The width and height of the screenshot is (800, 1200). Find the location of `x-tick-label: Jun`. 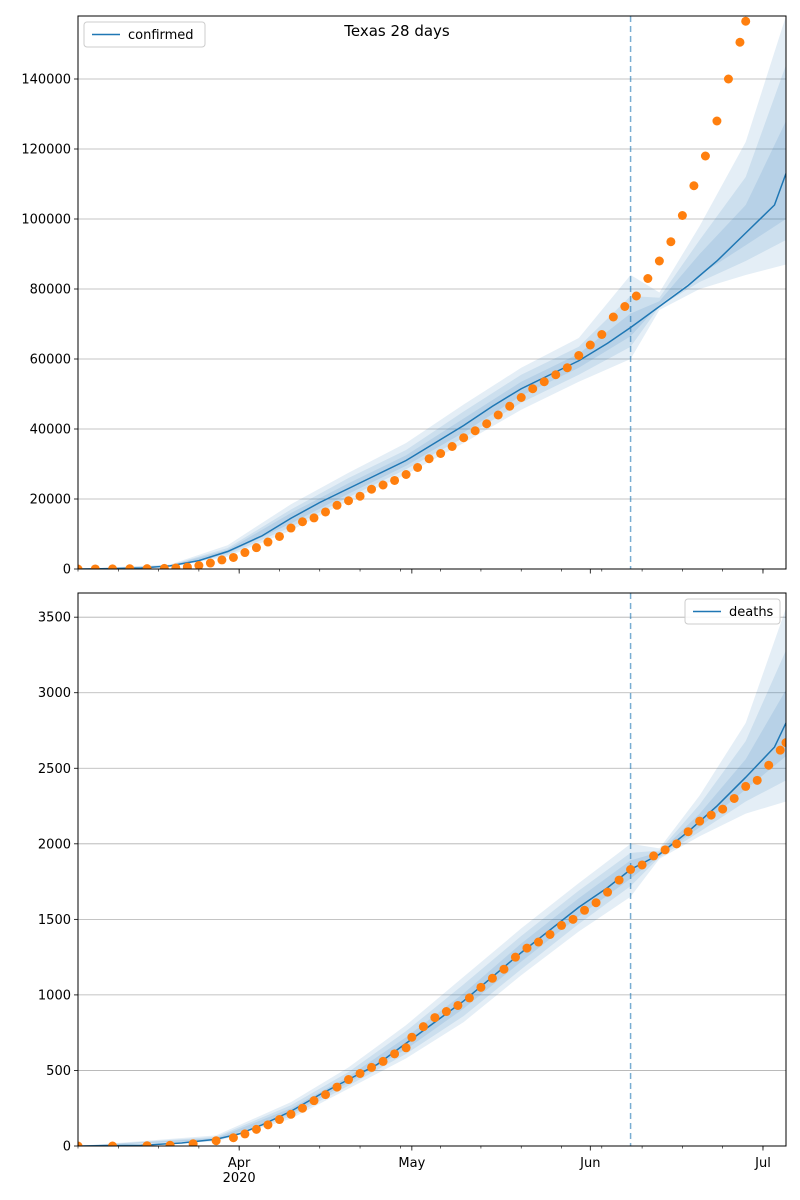

x-tick-label: Jun is located at coordinates (589, 1163).